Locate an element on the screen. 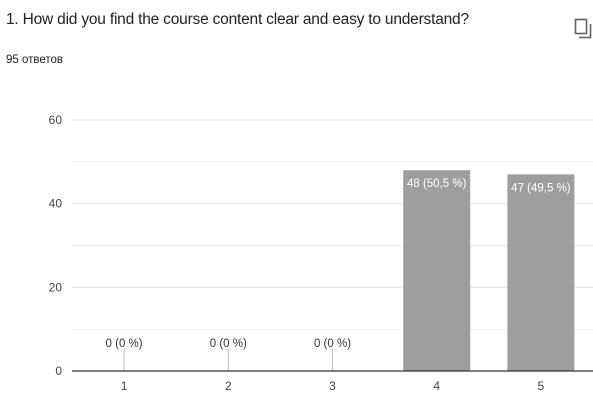  copy-icon is located at coordinates (583, 28).